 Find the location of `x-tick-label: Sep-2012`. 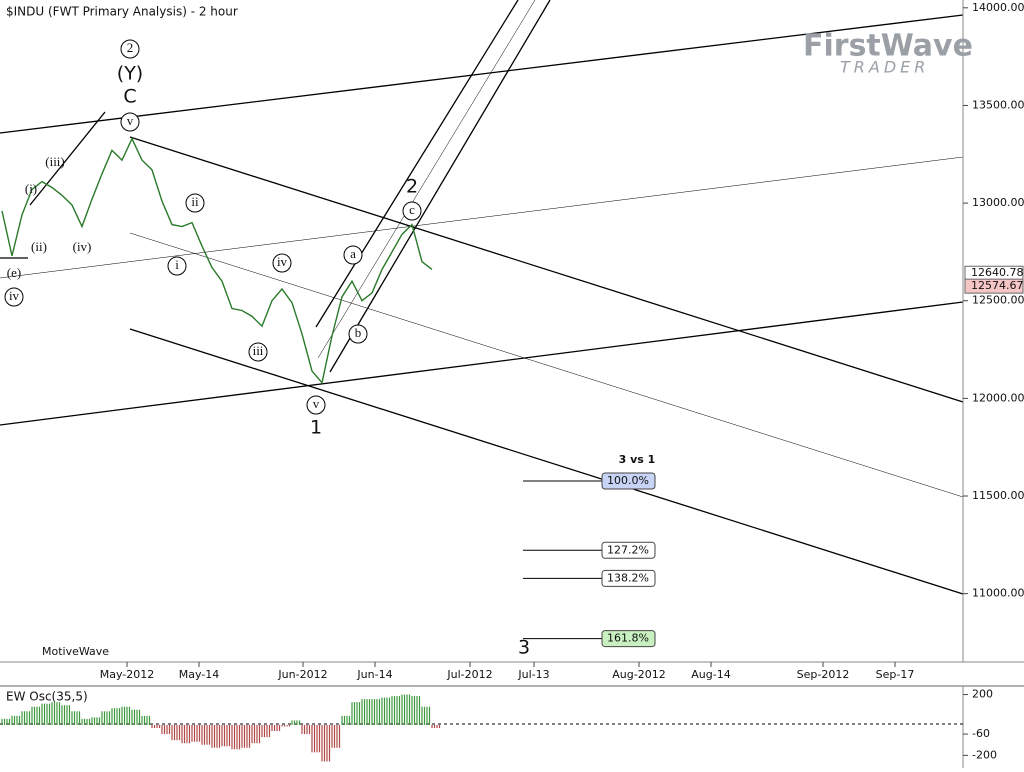

x-tick-label: Sep-2012 is located at coordinates (823, 674).